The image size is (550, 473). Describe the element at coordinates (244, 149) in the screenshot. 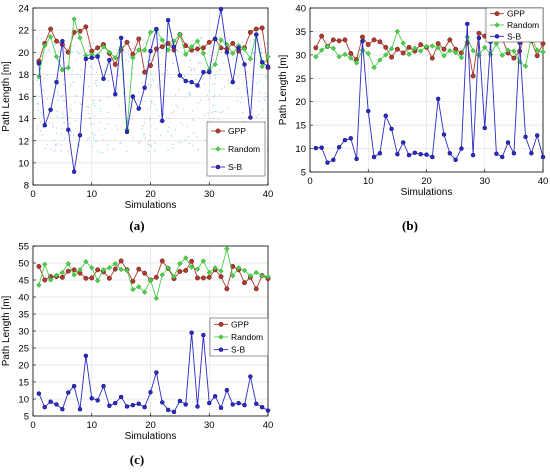

I see `legend-label-random: Random` at that location.